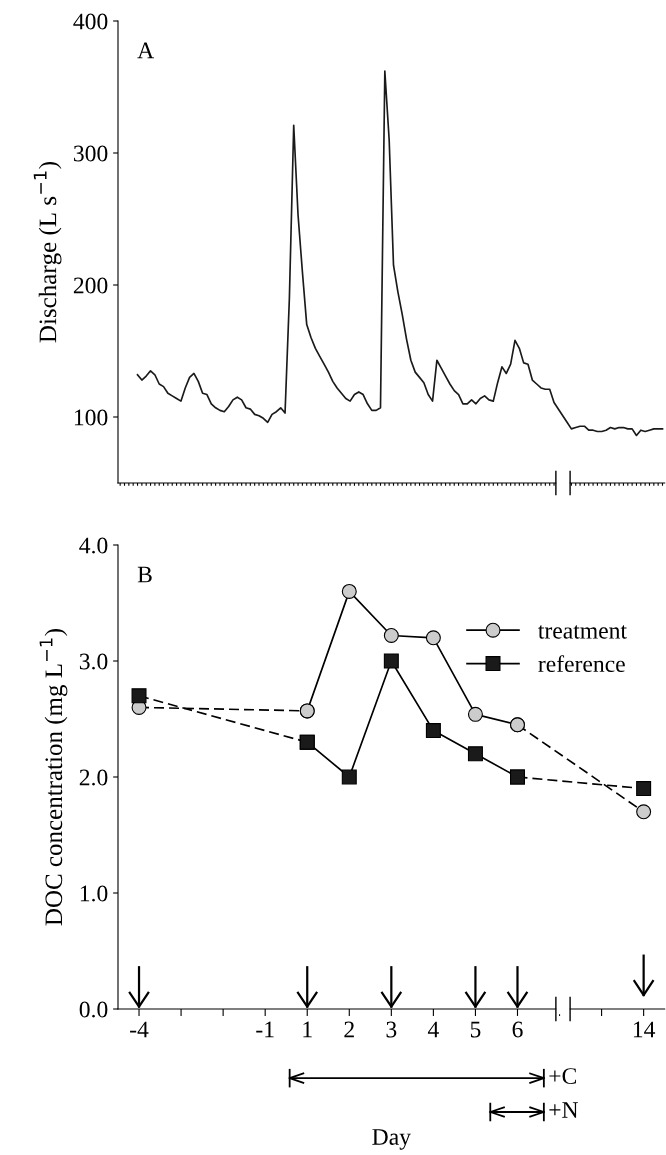 This screenshot has width=666, height=1155. What do you see at coordinates (265, 1029) in the screenshot?
I see `x-tick-label: -1` at bounding box center [265, 1029].